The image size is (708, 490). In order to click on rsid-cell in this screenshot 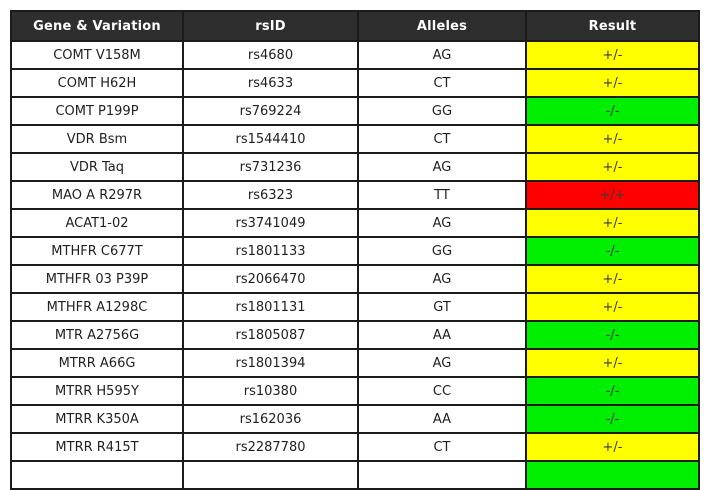, I will do `click(270, 475)`.